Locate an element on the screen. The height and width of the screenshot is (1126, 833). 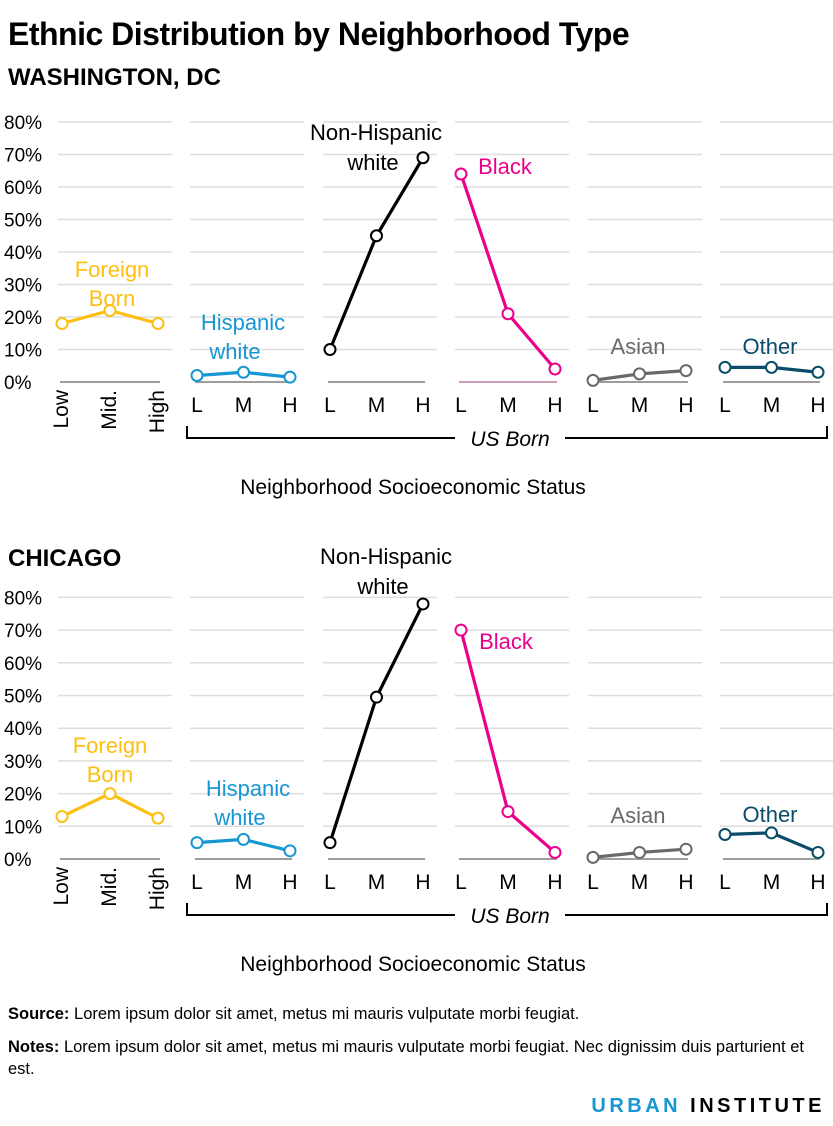
series-line-black is located at coordinates (508, 272).